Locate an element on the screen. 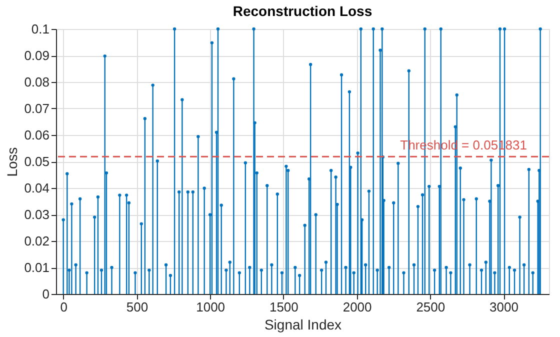 This screenshot has height=337, width=560. y-tick-label: 0.1 is located at coordinates (40, 29).